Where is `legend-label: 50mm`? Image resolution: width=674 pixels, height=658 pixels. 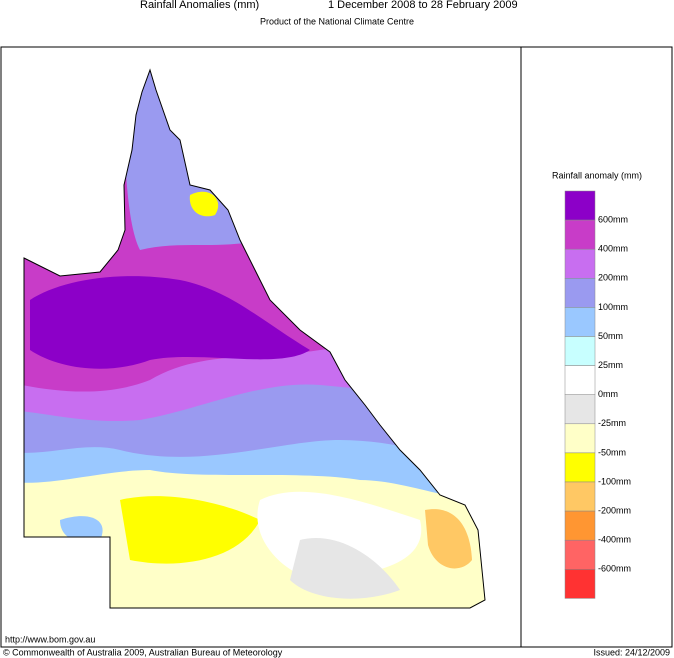
legend-label: 50mm is located at coordinates (610, 336).